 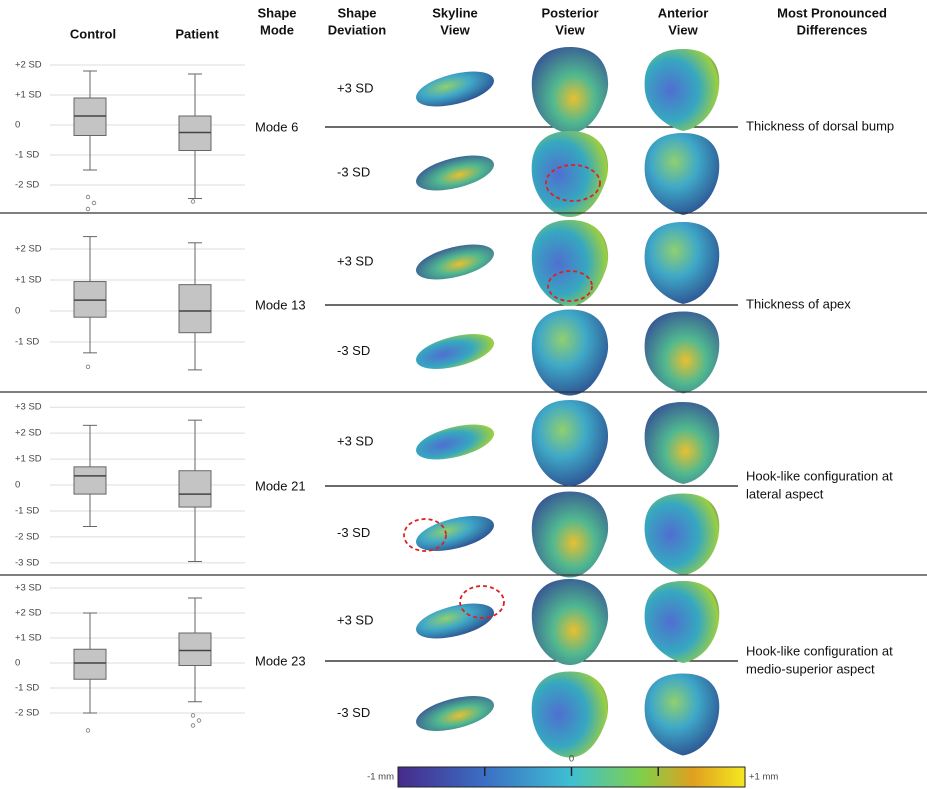 What do you see at coordinates (785, 493) in the screenshot?
I see `difference: lateral aspect` at bounding box center [785, 493].